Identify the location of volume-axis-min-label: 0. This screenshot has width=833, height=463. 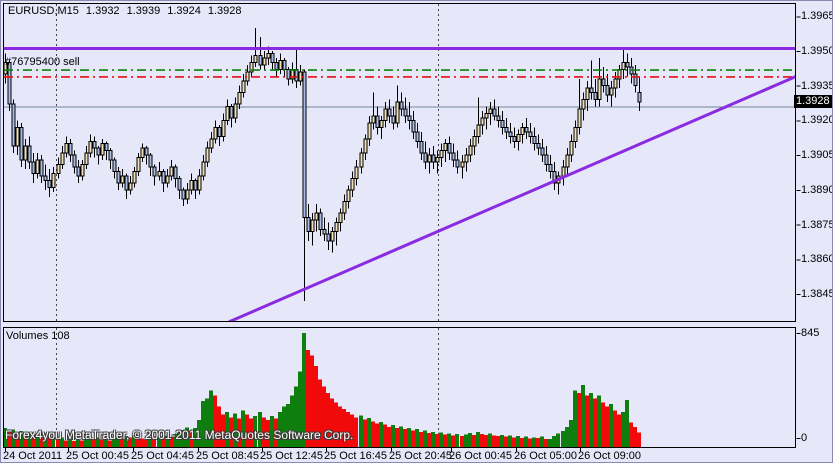
(804, 438).